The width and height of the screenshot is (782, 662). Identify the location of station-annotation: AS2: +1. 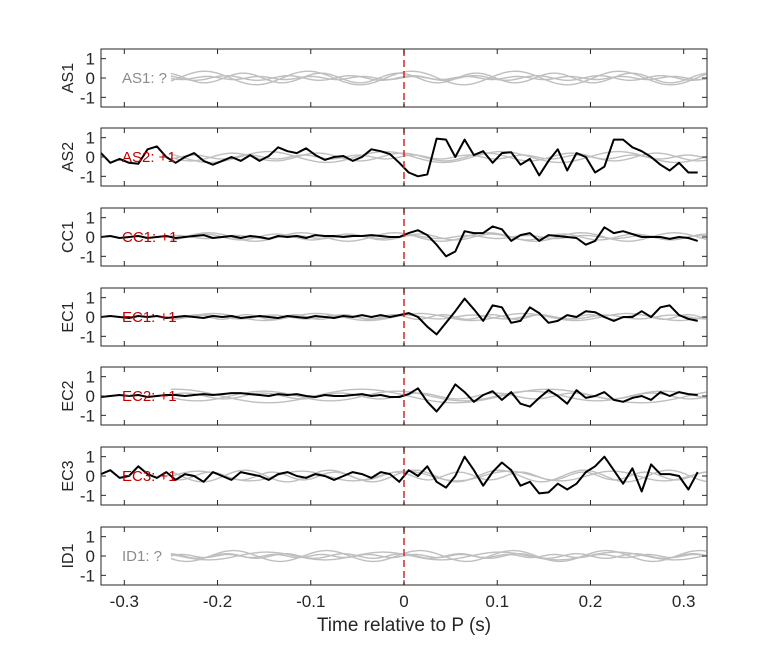
(149, 157).